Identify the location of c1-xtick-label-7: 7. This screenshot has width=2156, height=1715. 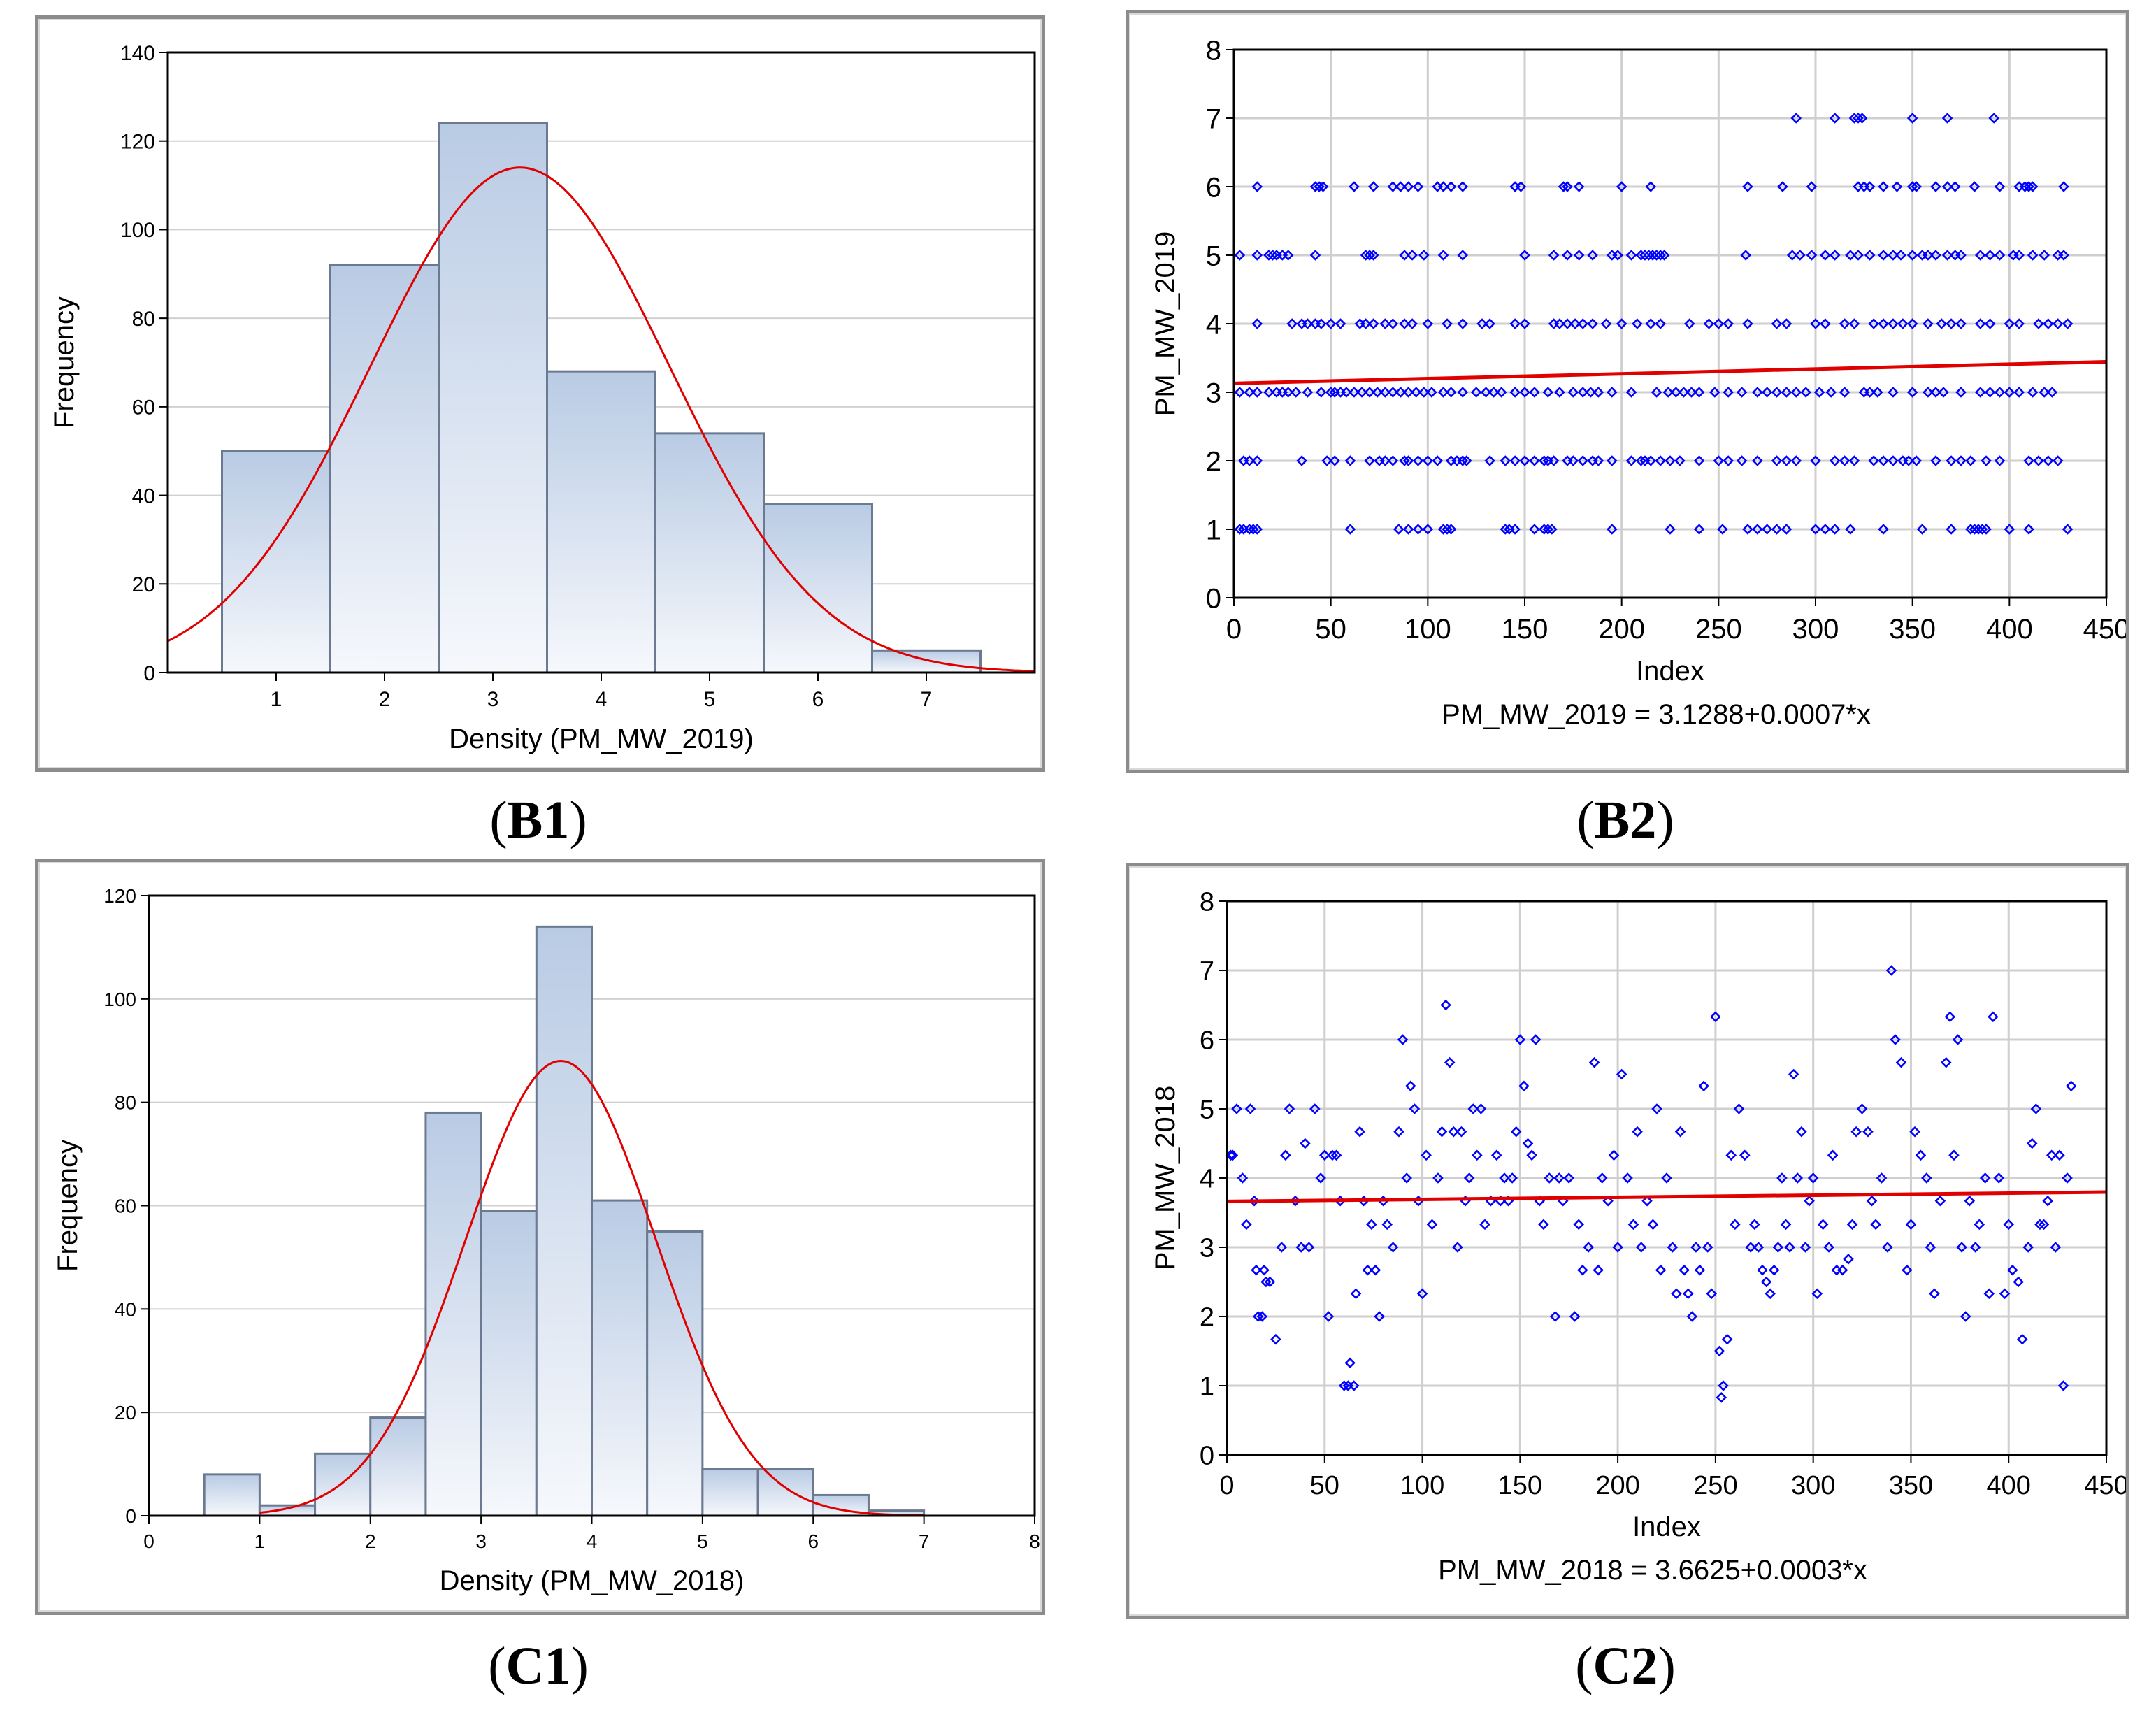
(924, 1541).